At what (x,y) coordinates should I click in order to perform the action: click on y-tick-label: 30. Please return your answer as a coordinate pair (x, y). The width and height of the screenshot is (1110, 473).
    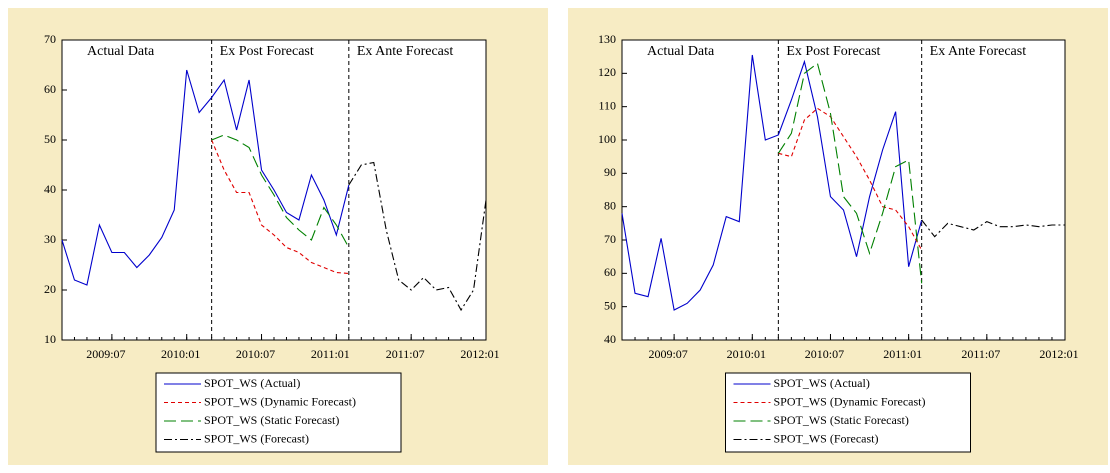
    Looking at the image, I should click on (50, 239).